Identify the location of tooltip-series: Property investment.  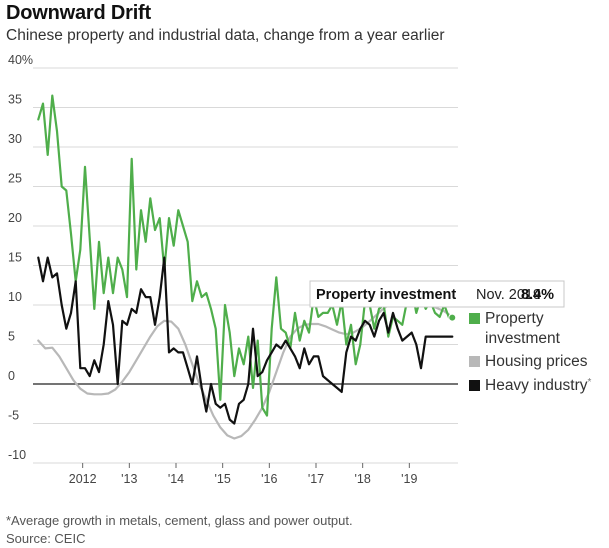
(386, 295).